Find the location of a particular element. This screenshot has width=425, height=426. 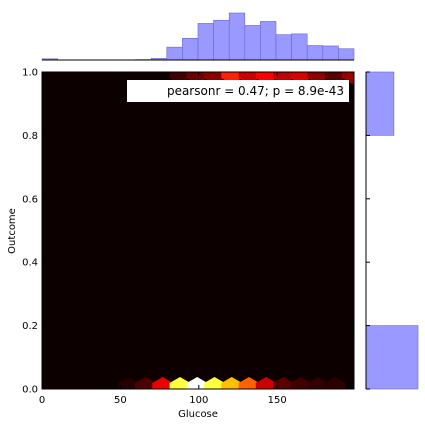

annotation-box is located at coordinates (238, 91).